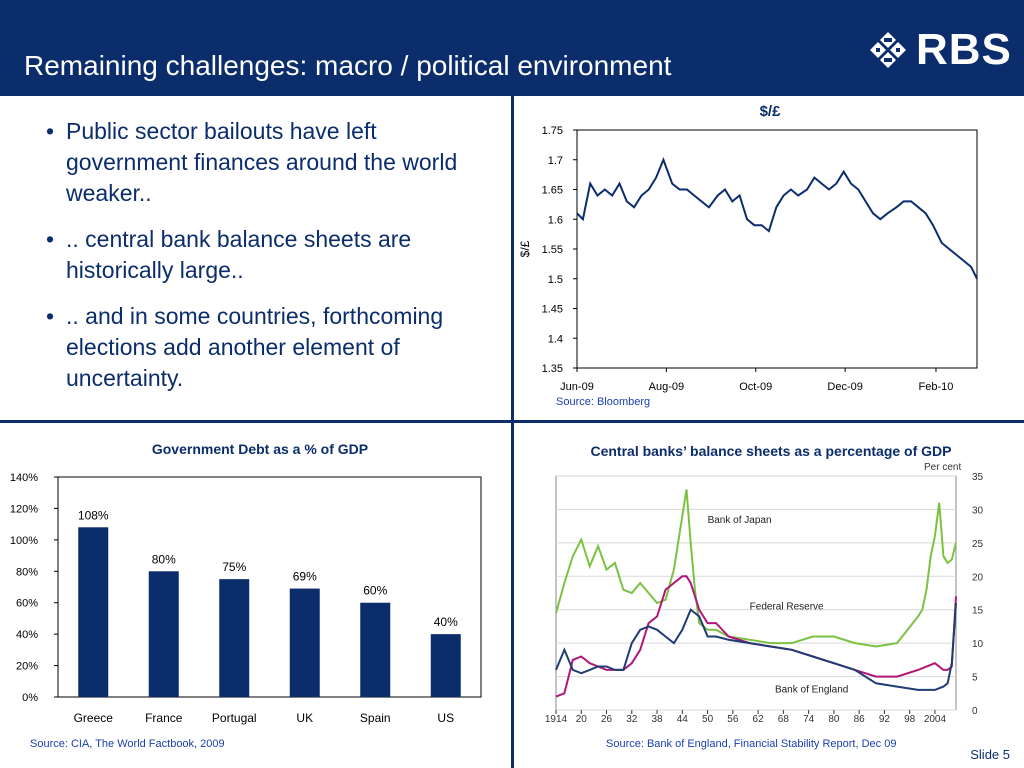 The width and height of the screenshot is (1024, 768). Describe the element at coordinates (164, 718) in the screenshot. I see `debt-category-label: France` at that location.